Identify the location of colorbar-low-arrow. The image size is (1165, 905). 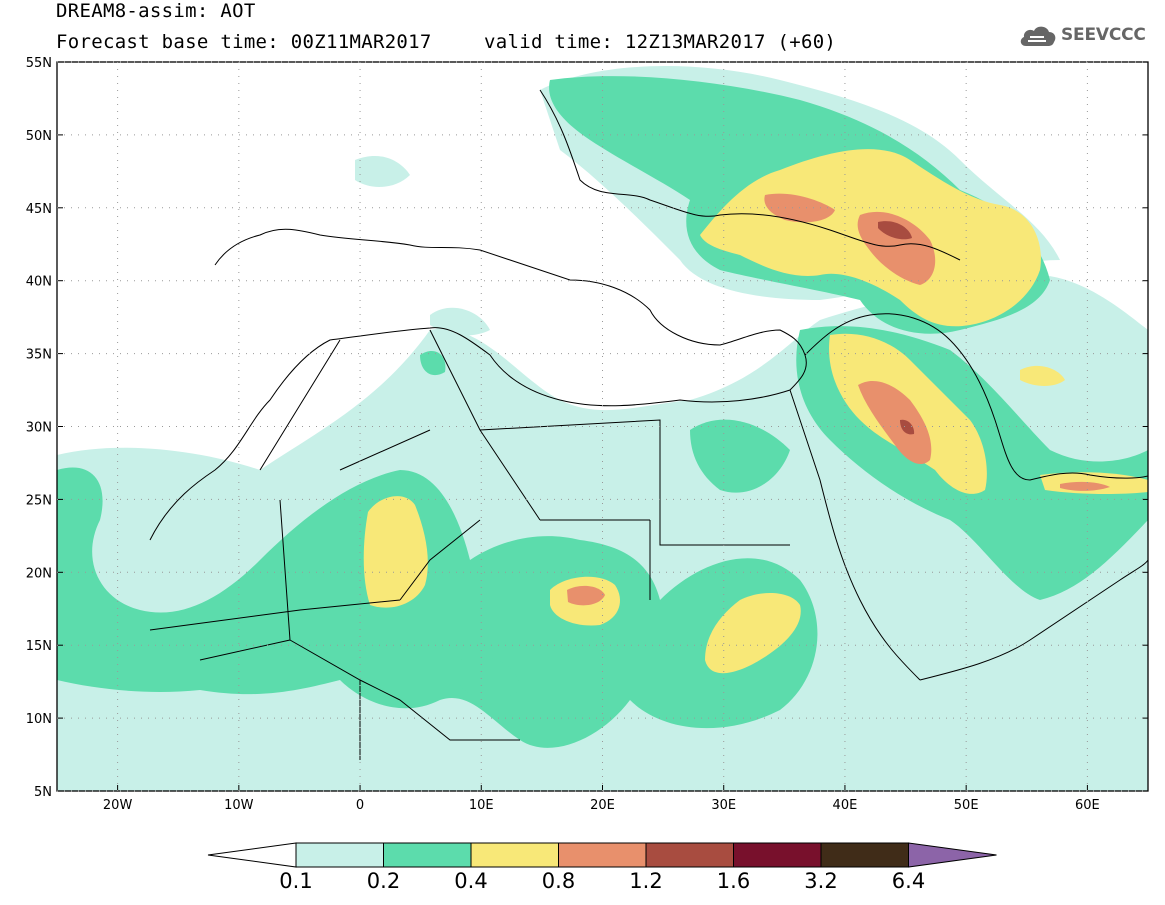
(252, 855).